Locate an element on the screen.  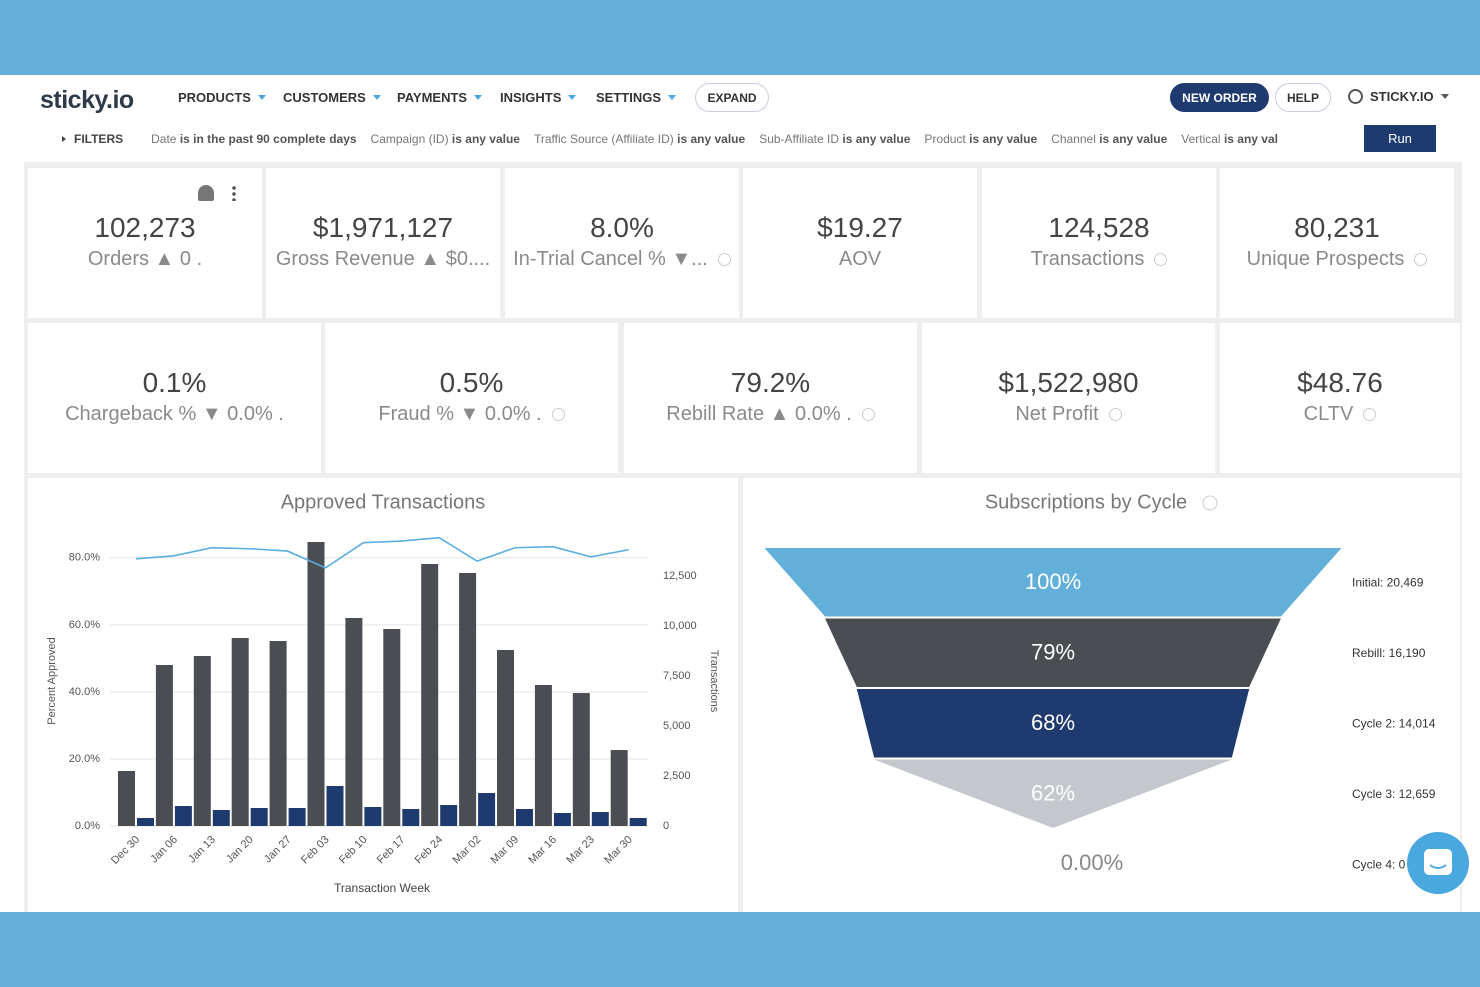
kpi-label: Net Profit is located at coordinates (1057, 414).